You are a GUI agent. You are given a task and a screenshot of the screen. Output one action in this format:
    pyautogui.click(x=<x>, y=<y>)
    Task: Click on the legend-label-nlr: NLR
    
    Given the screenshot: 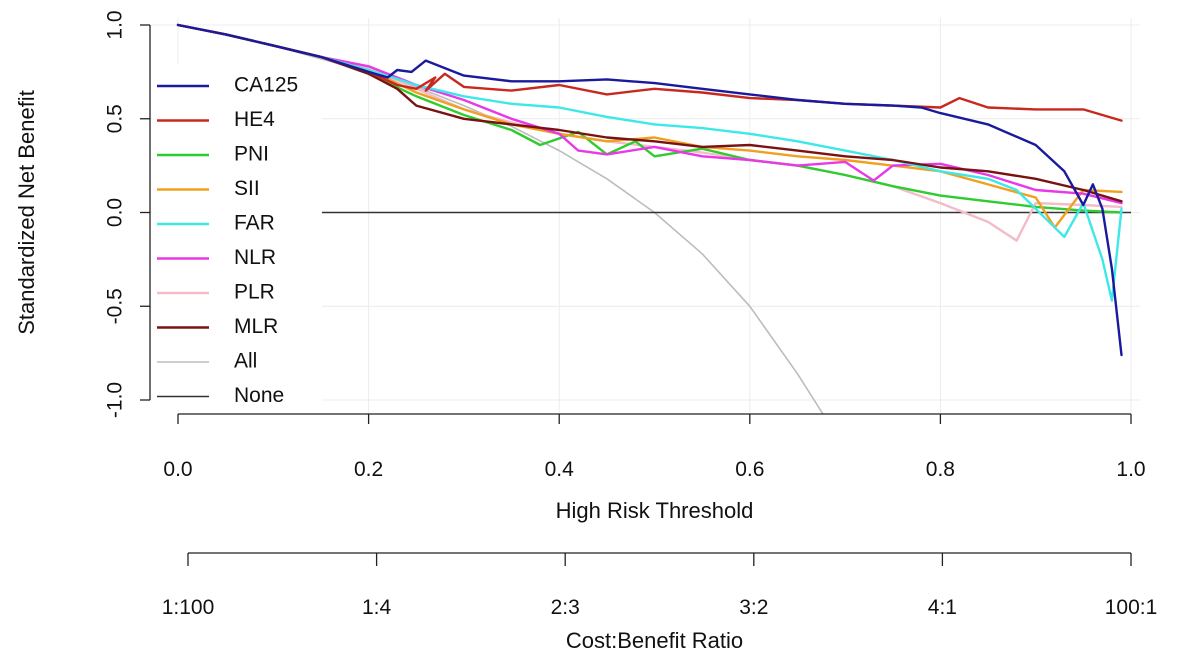 What is the action you would take?
    pyautogui.click(x=255, y=257)
    